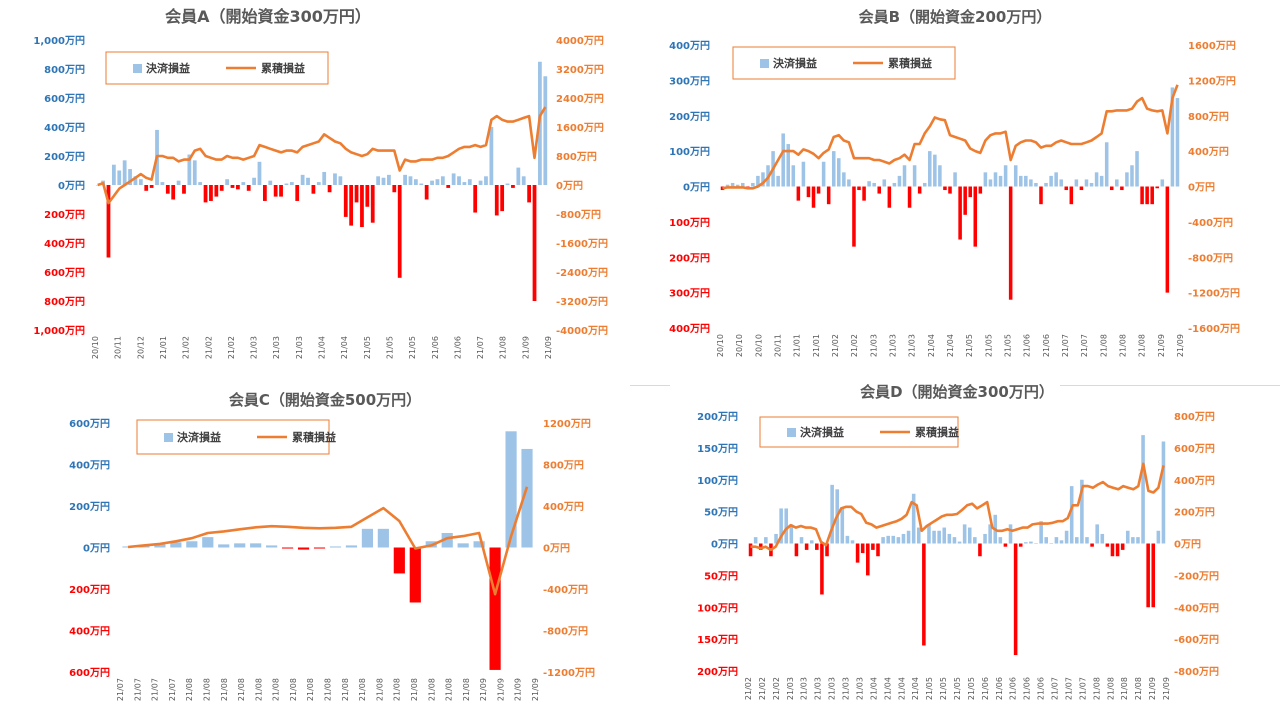 The height and width of the screenshot is (720, 1280). What do you see at coordinates (567, 424) in the screenshot?
I see `right-axis-tick-label: 1200万円` at bounding box center [567, 424].